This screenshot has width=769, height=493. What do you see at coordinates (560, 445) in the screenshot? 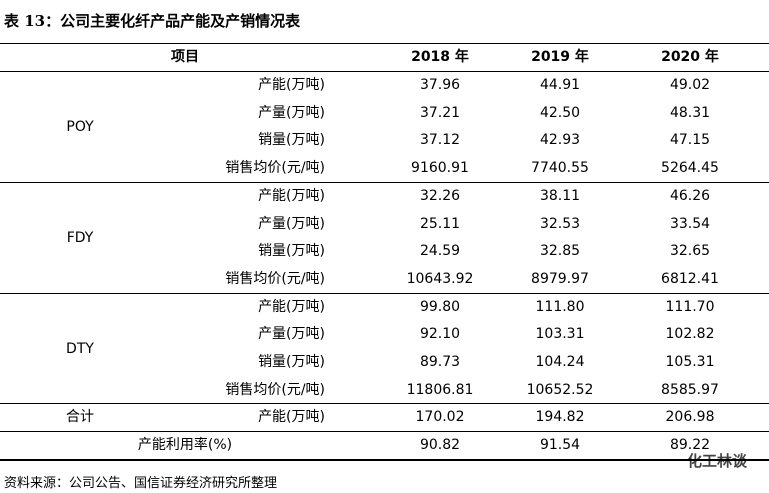
I see `cell-value: 91.54` at bounding box center [560, 445].